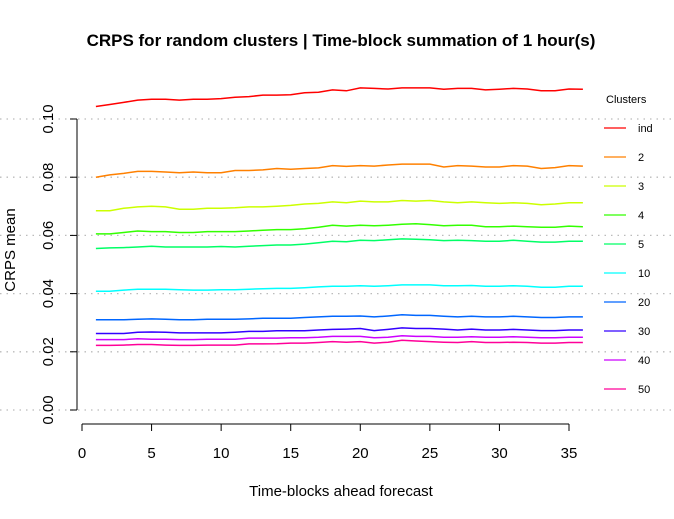  What do you see at coordinates (628, 245) in the screenshot?
I see `legend: Clusters ind 2 3 4 5 10 20 30 40 50` at bounding box center [628, 245].